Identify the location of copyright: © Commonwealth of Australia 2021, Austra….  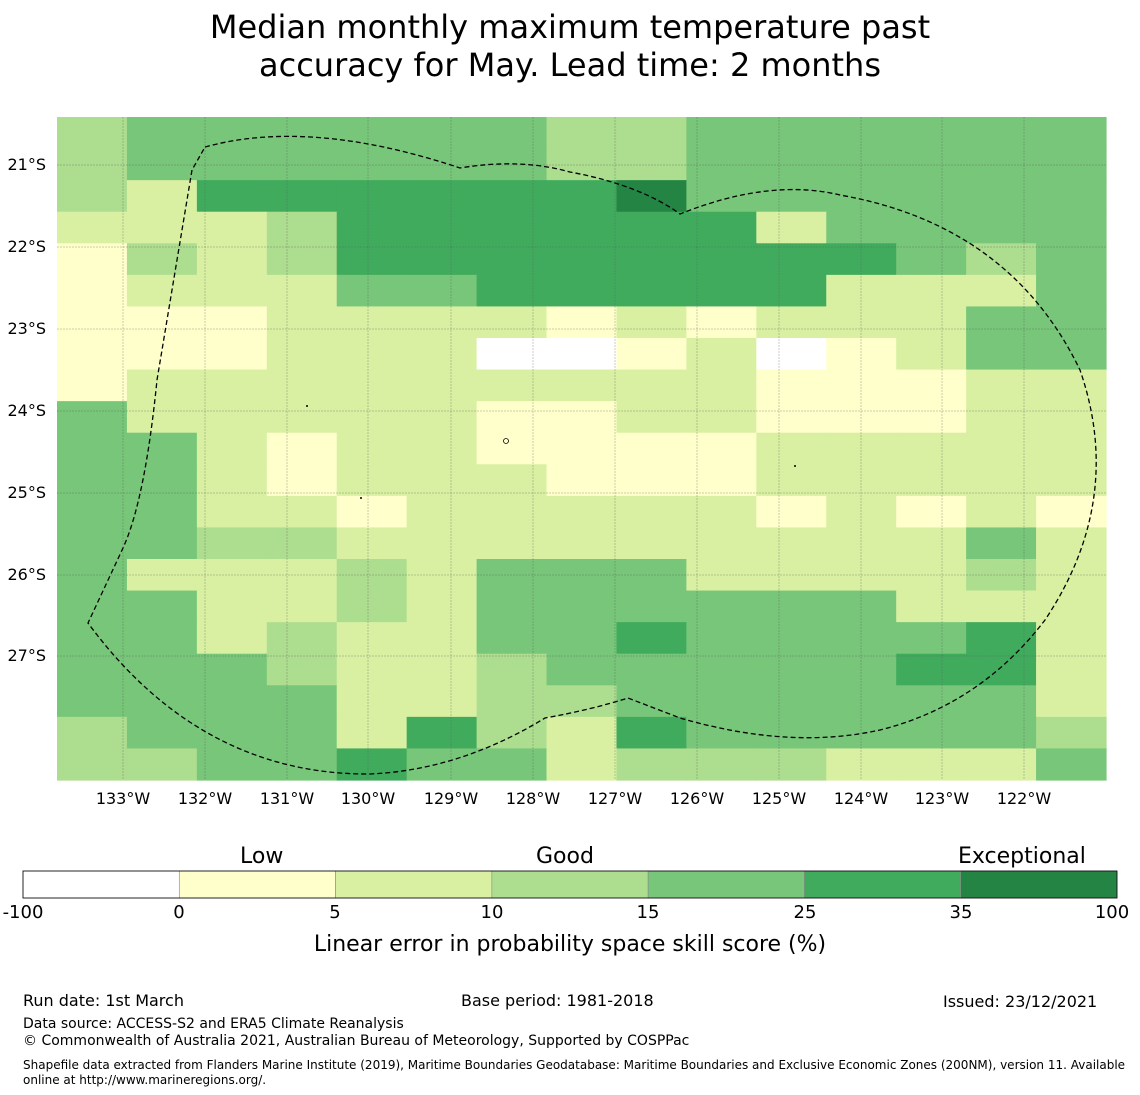
(356, 1041).